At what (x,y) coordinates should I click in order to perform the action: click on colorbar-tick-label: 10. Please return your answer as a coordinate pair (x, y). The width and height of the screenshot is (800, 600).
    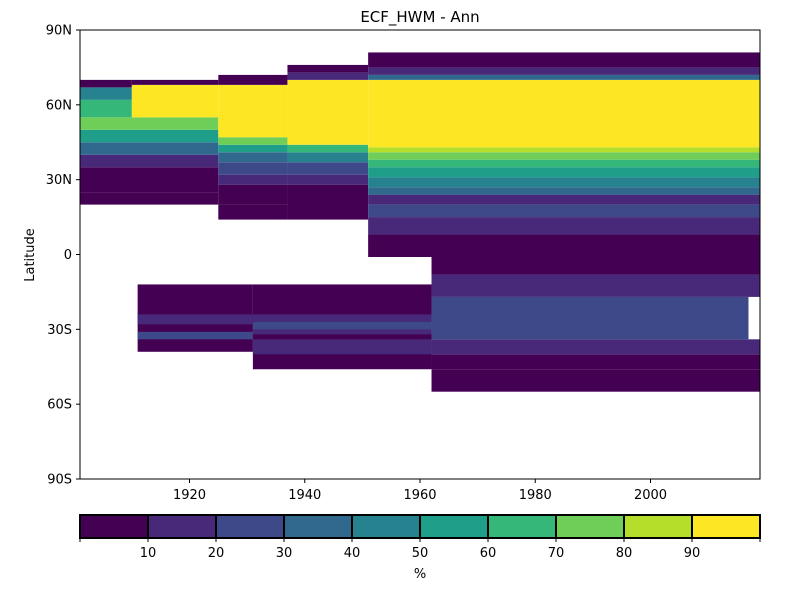
    Looking at the image, I should click on (148, 553).